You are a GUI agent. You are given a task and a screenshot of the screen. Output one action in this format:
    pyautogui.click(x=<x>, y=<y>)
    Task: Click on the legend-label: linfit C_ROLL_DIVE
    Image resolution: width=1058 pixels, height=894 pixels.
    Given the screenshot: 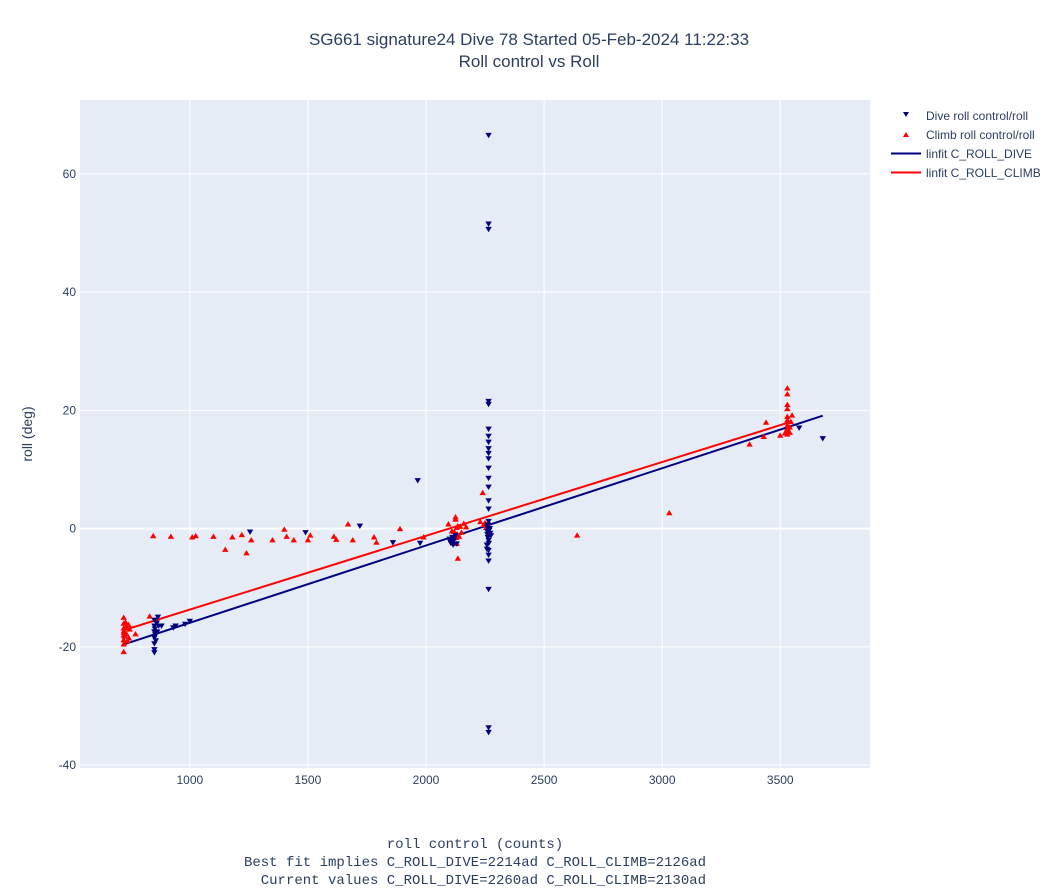 What is the action you would take?
    pyautogui.click(x=979, y=153)
    